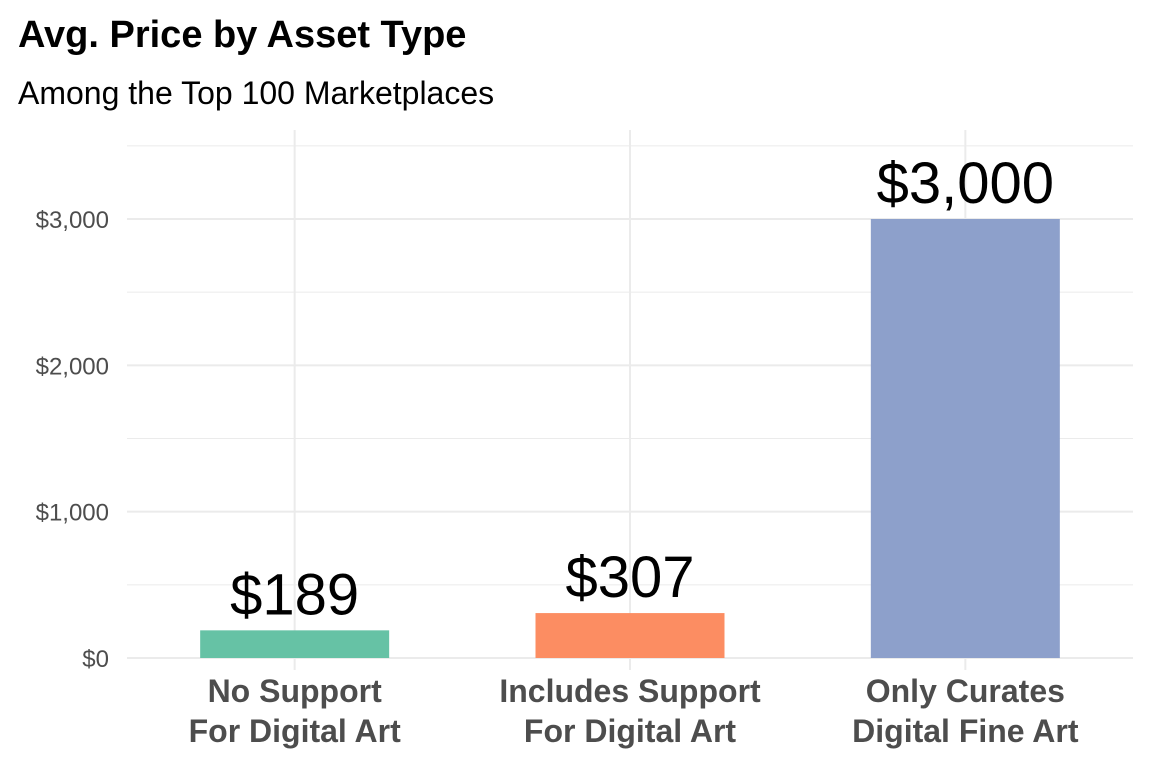 The width and height of the screenshot is (1152, 768). I want to click on x-tick-label: Includes Support, so click(630, 691).